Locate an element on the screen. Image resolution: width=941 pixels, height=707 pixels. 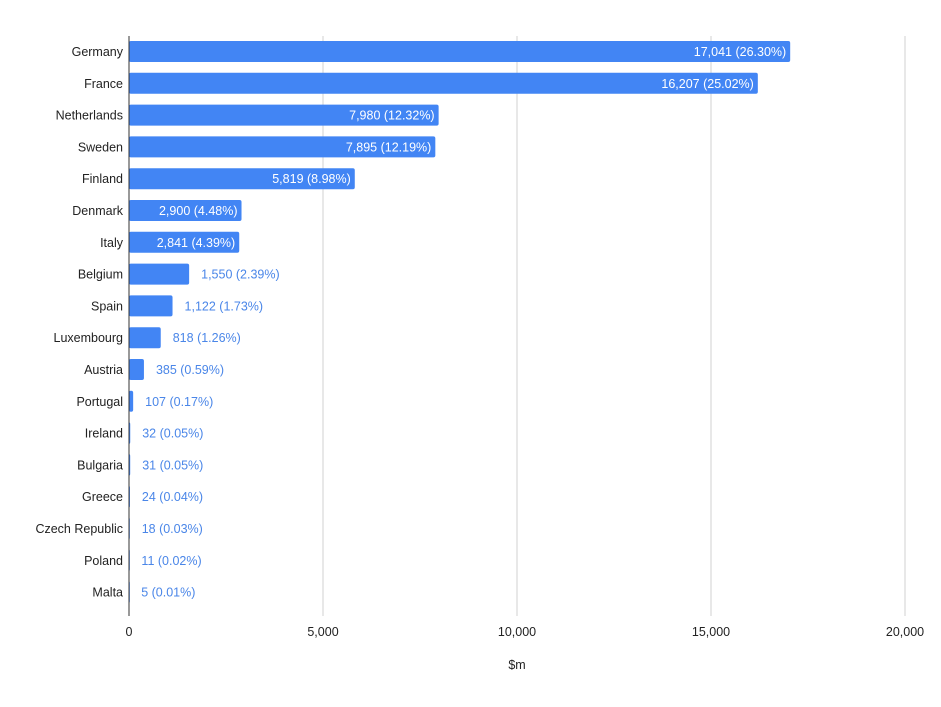
x-tick-labels: 0 5,000 10,000 15,000 20,000 is located at coordinates (525, 632).